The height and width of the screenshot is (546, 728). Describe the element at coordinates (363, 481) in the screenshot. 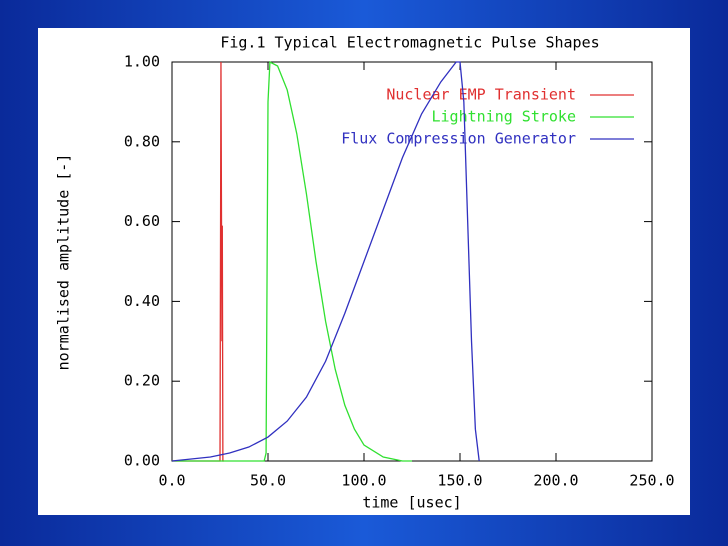

I see `x-tick-label: 100.0` at that location.